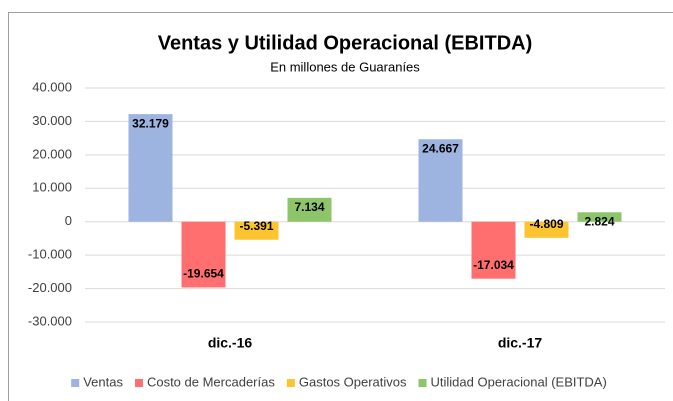 This screenshot has width=673, height=401. I want to click on legend-label: Costo de Mercaderías, so click(211, 381).